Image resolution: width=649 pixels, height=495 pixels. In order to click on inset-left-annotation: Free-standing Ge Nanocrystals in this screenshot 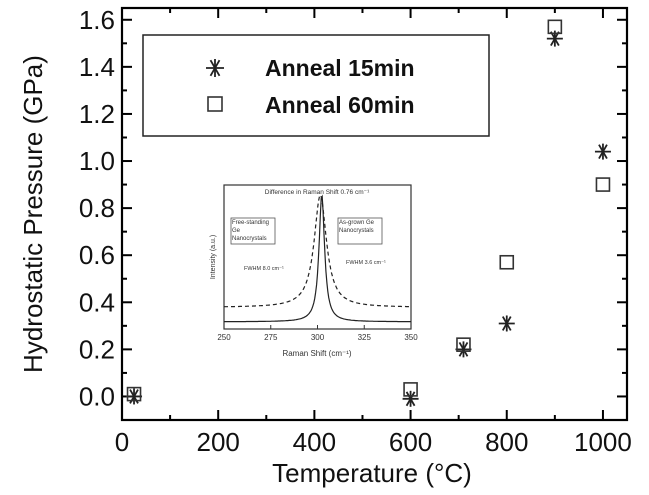, I will do `click(251, 231)`.